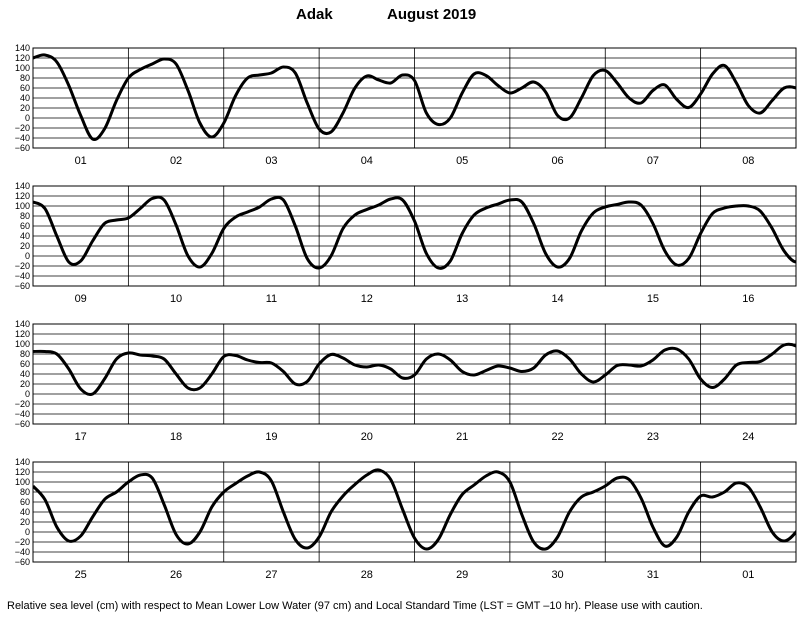 This screenshot has height=618, width=800. Describe the element at coordinates (176, 575) in the screenshot. I see `day-label: 26` at that location.